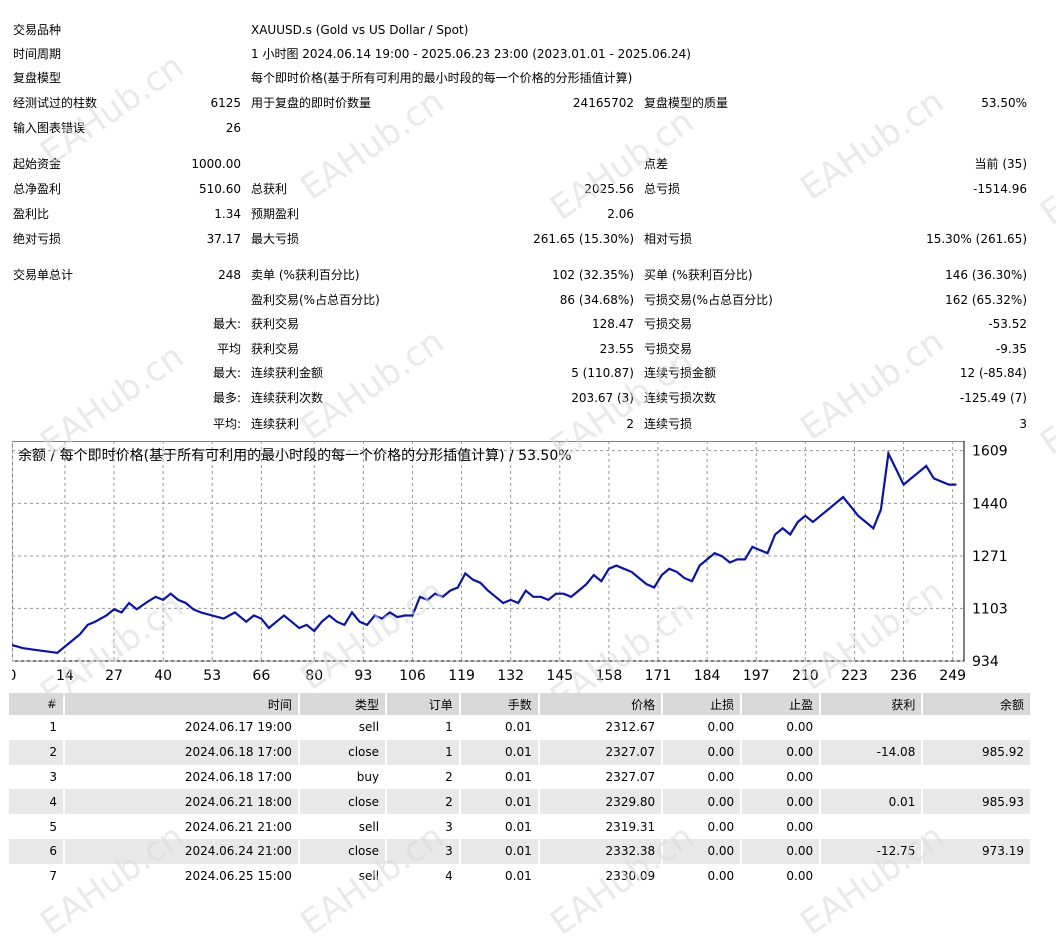 Image resolution: width=1056 pixels, height=944 pixels. What do you see at coordinates (903, 676) in the screenshot?
I see `x-tick-label: 236` at bounding box center [903, 676].